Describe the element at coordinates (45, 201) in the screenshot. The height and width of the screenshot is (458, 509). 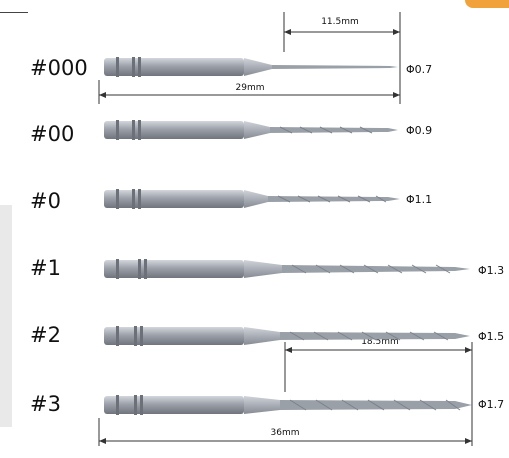
I see `size-label-0: #0` at that location.